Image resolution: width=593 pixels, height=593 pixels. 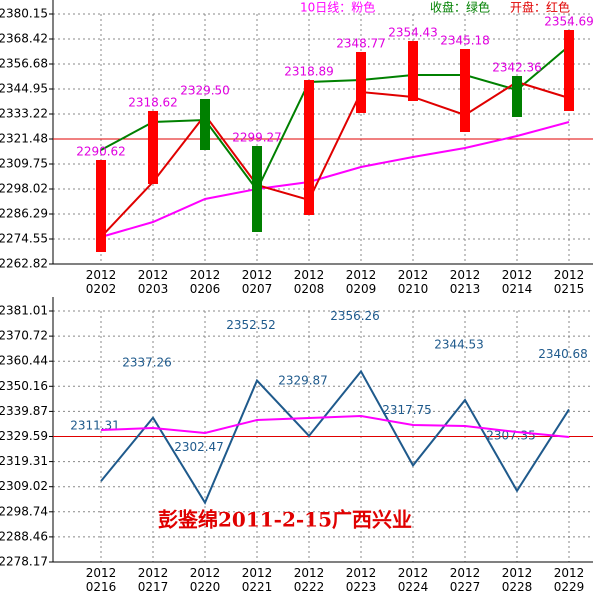 I want to click on y-tick-label: 2329.59, so click(x=24, y=436).